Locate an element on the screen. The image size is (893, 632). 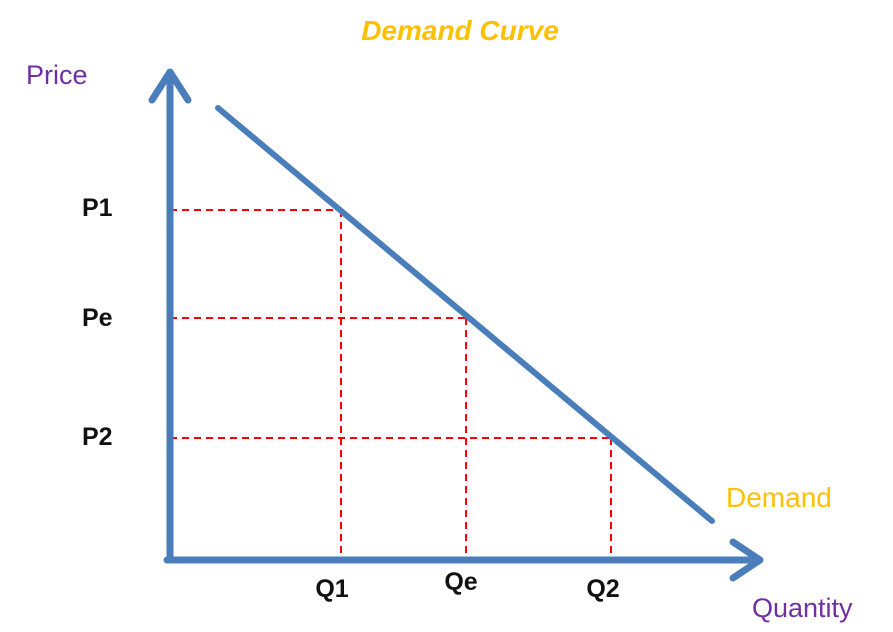
y-axis-title: Price is located at coordinates (57, 75).